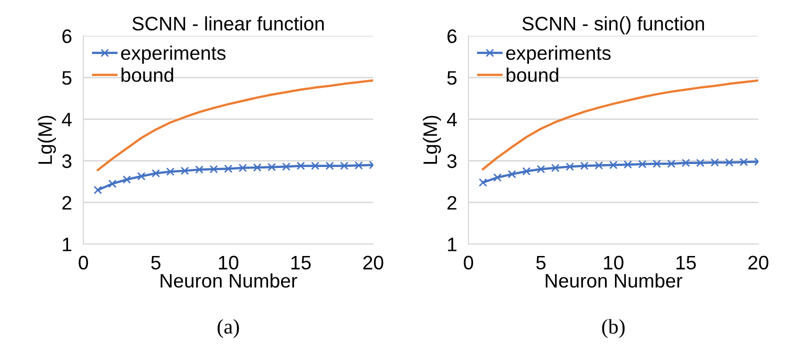 This screenshot has width=794, height=359. I want to click on text: (a), so click(228, 328).